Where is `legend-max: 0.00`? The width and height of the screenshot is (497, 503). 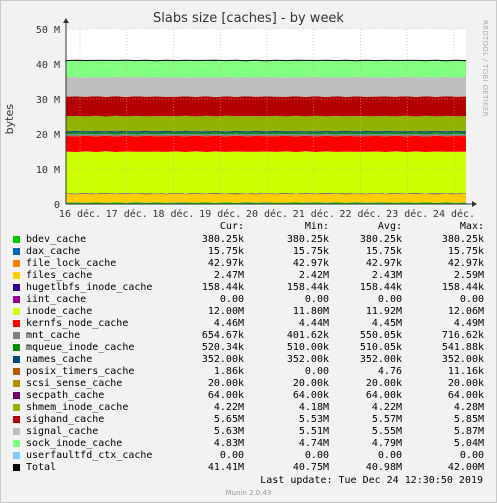
legend-max: 0.00 is located at coordinates (471, 299).